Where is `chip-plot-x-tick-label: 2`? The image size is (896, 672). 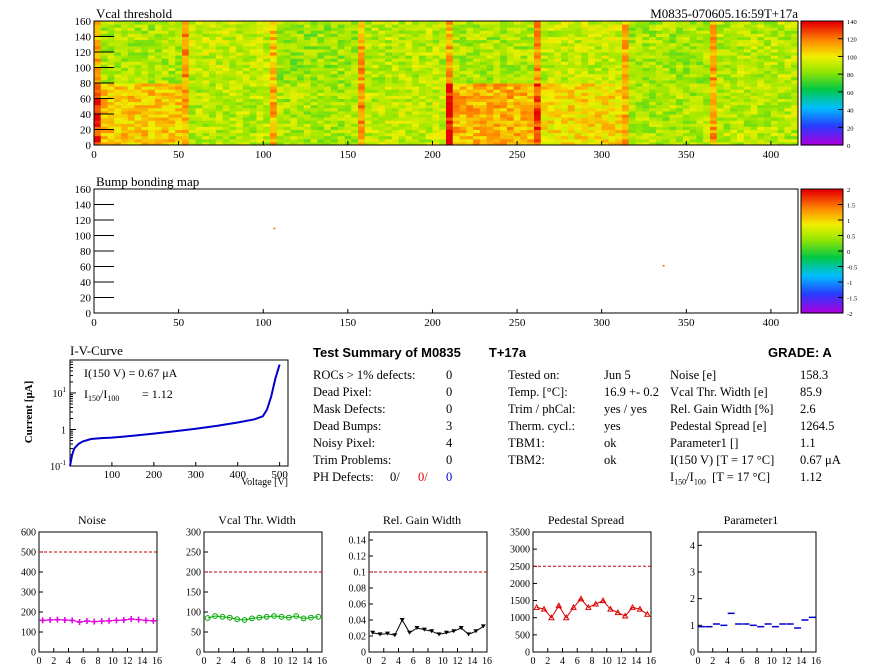 chip-plot-x-tick-label: 2 is located at coordinates (53, 661).